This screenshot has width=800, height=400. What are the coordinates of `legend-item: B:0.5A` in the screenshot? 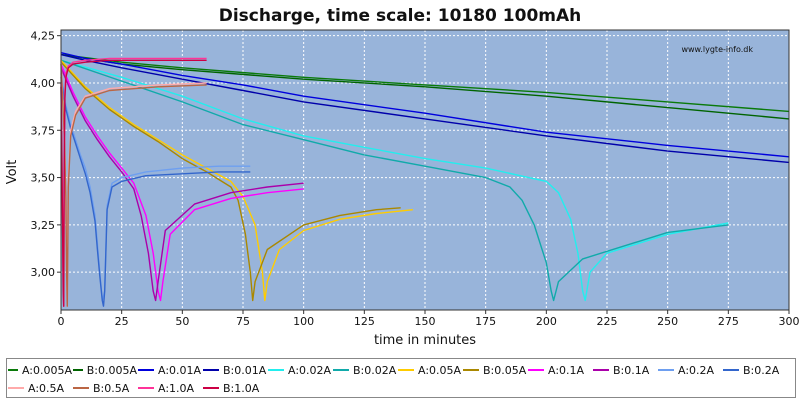 It's located at (104, 388).